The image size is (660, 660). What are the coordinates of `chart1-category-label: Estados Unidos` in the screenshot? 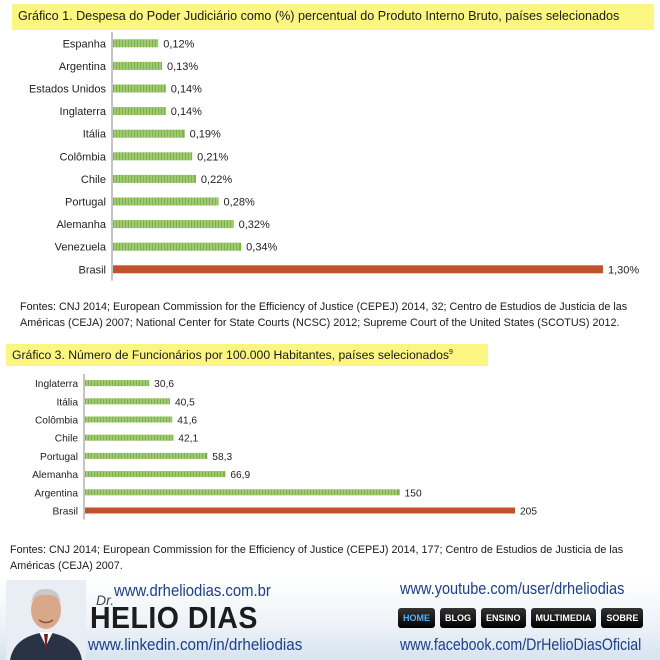 It's located at (68, 90).